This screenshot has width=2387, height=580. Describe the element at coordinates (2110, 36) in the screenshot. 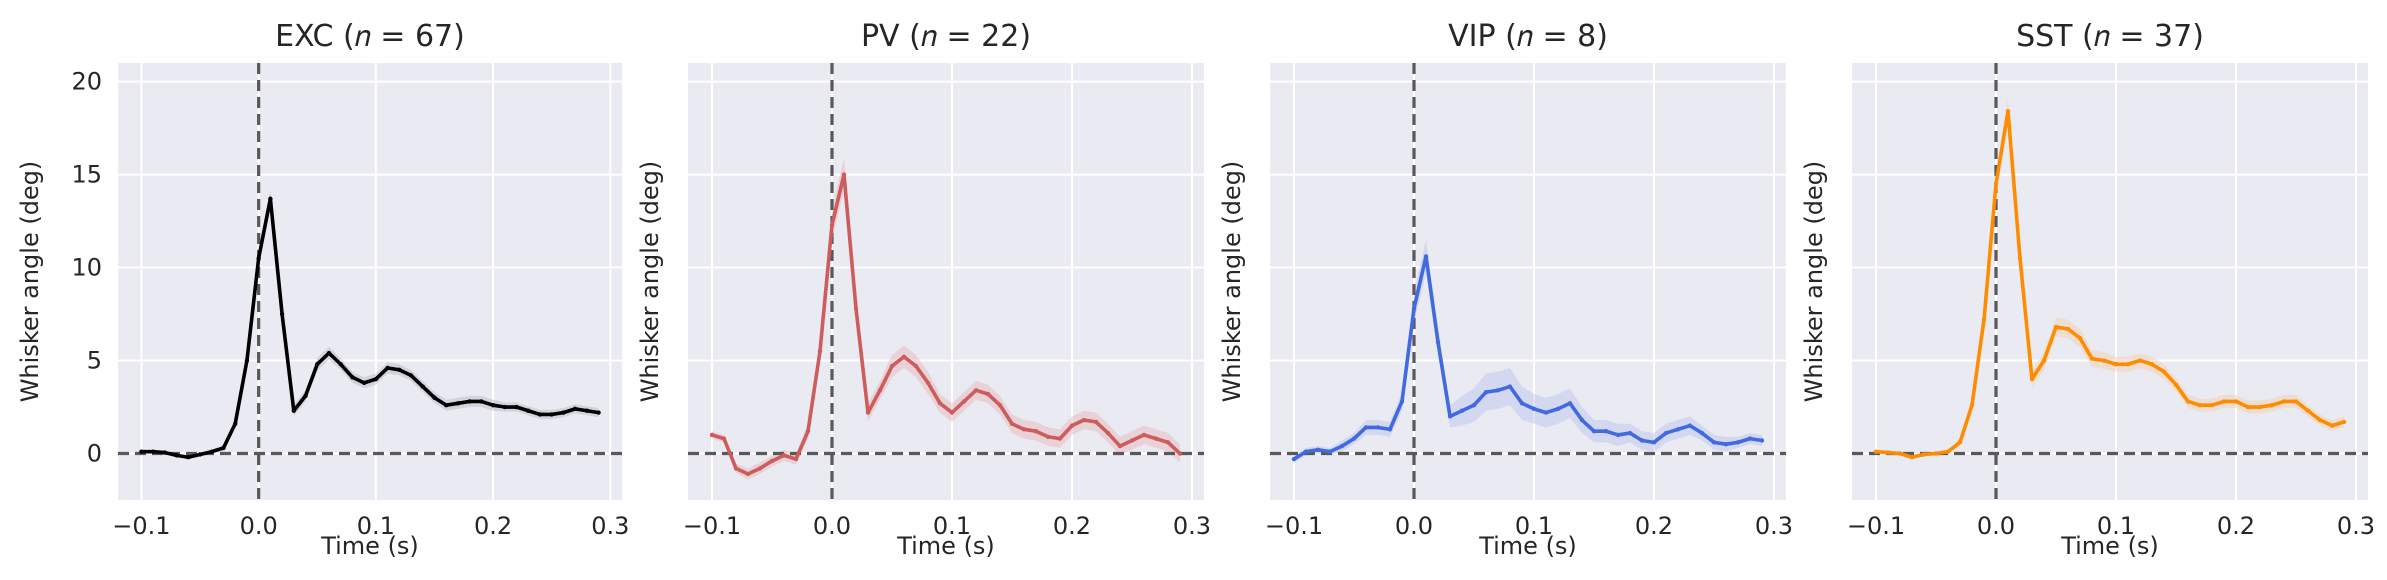

I see `panel-title: SST (𝑛 = 37)` at that location.